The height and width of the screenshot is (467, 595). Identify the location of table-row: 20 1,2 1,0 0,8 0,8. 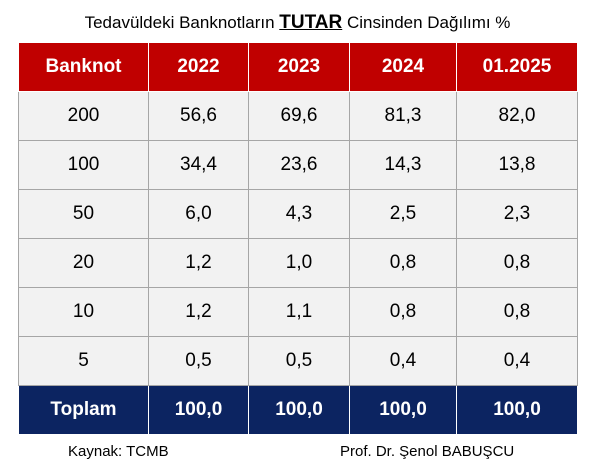
(298, 263).